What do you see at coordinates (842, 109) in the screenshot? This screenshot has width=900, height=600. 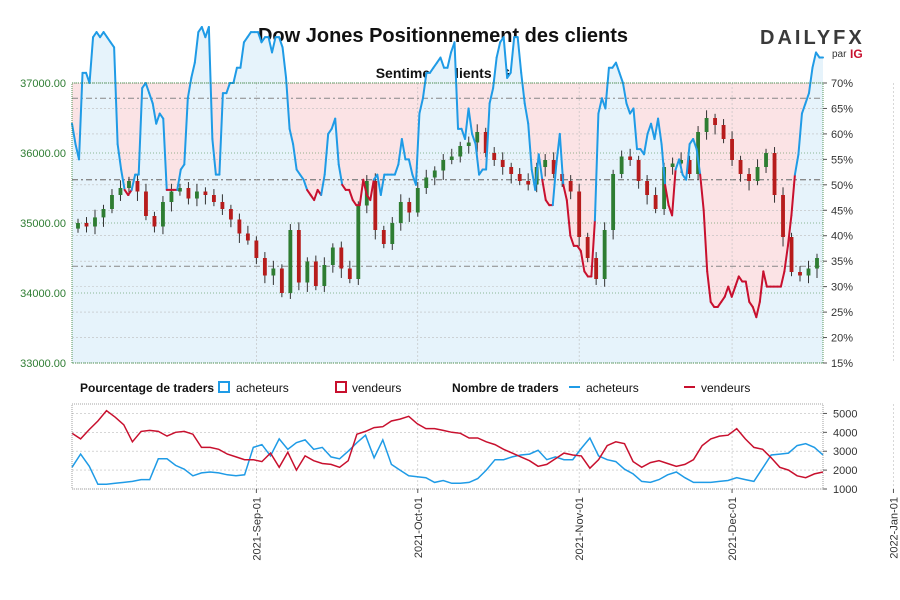 I see `pct-tick-label: 65%` at bounding box center [842, 109].